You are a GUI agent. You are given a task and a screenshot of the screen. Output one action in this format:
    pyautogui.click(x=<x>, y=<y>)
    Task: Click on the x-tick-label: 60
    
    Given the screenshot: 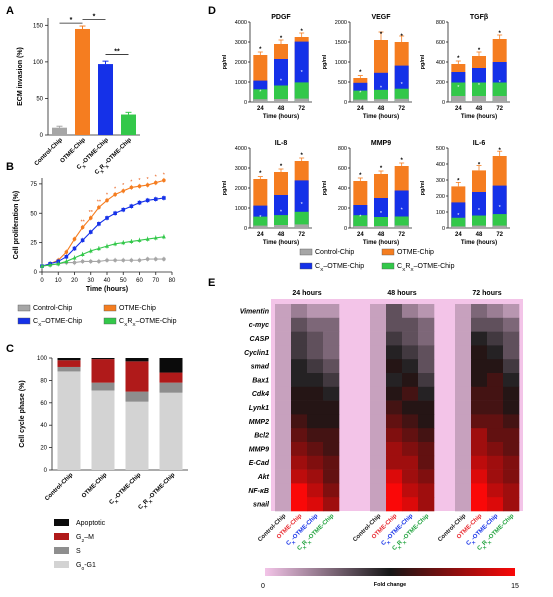 What is the action you would take?
    pyautogui.click(x=139, y=281)
    